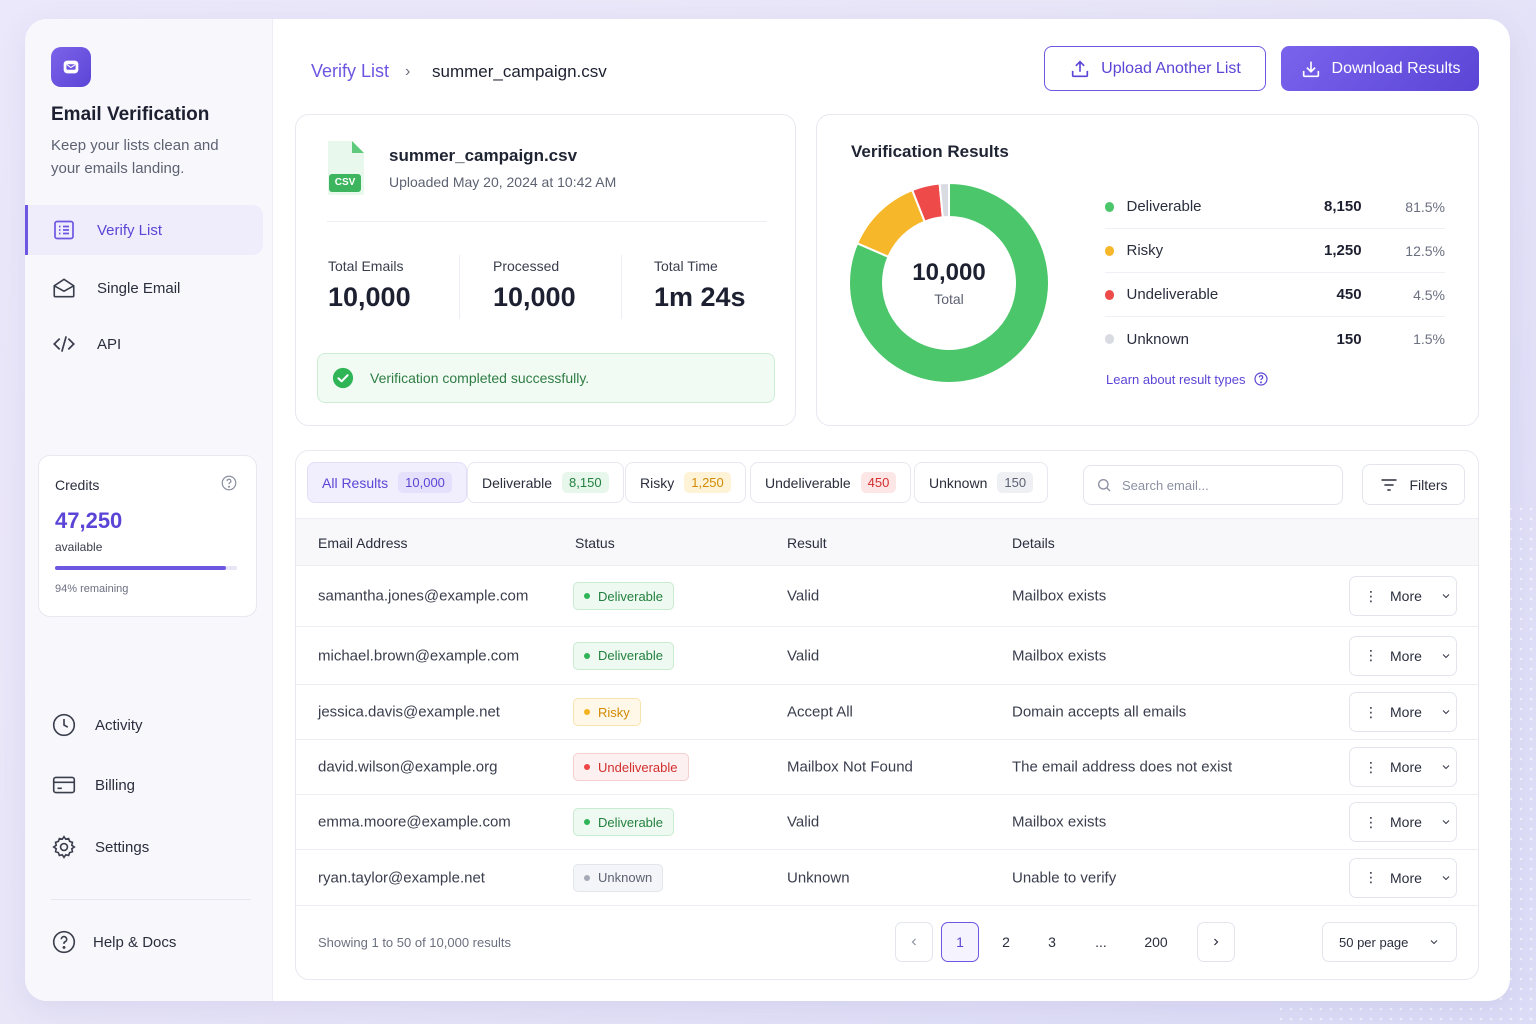 This screenshot has height=1024, width=1536. I want to click on legend-percent: 81.5%, so click(1425, 206).